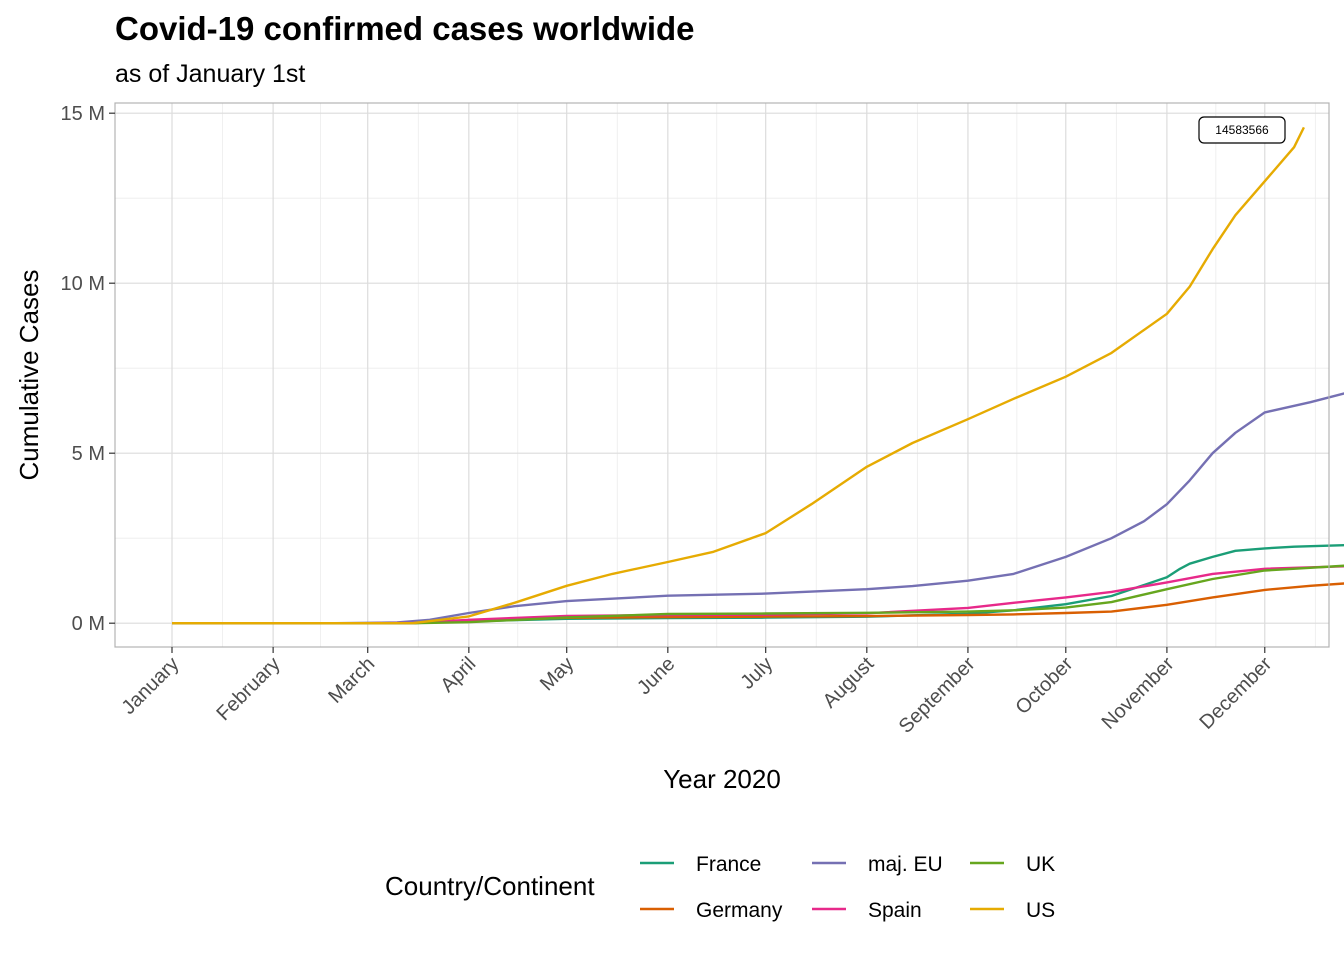  I want to click on x-tick-label: August, so click(849, 683).